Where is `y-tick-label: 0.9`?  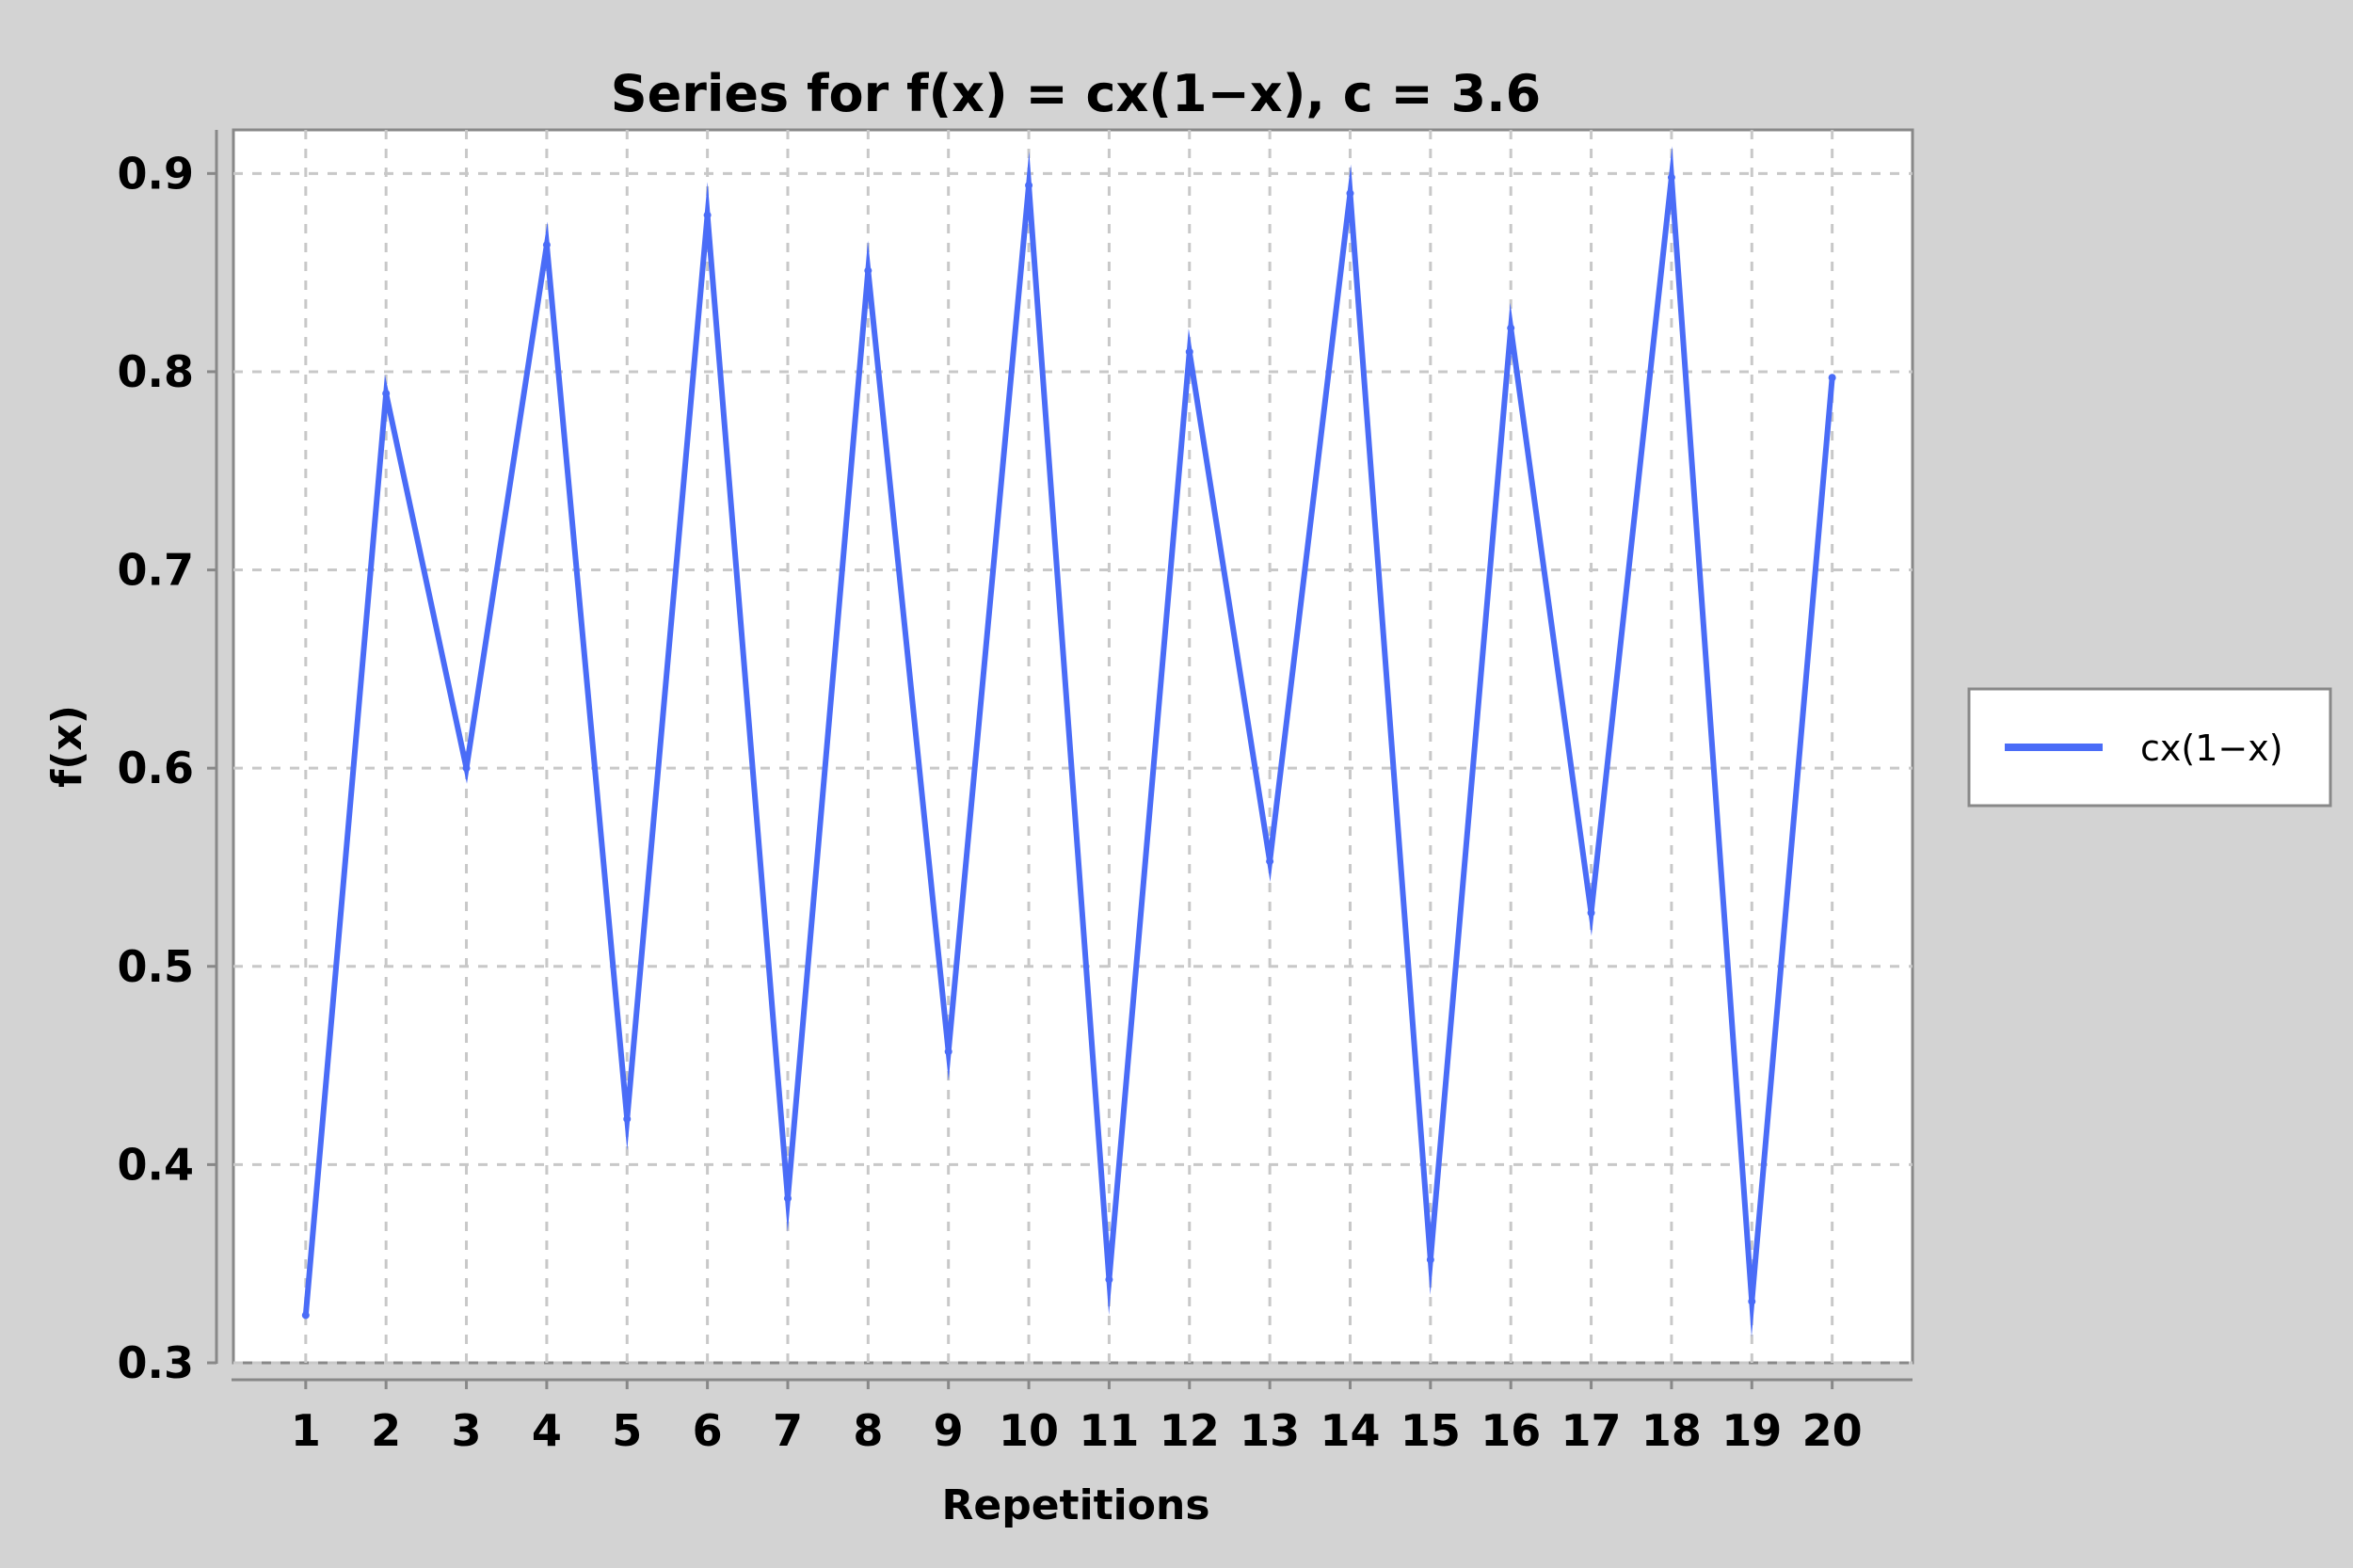 y-tick-label: 0.9 is located at coordinates (156, 173).